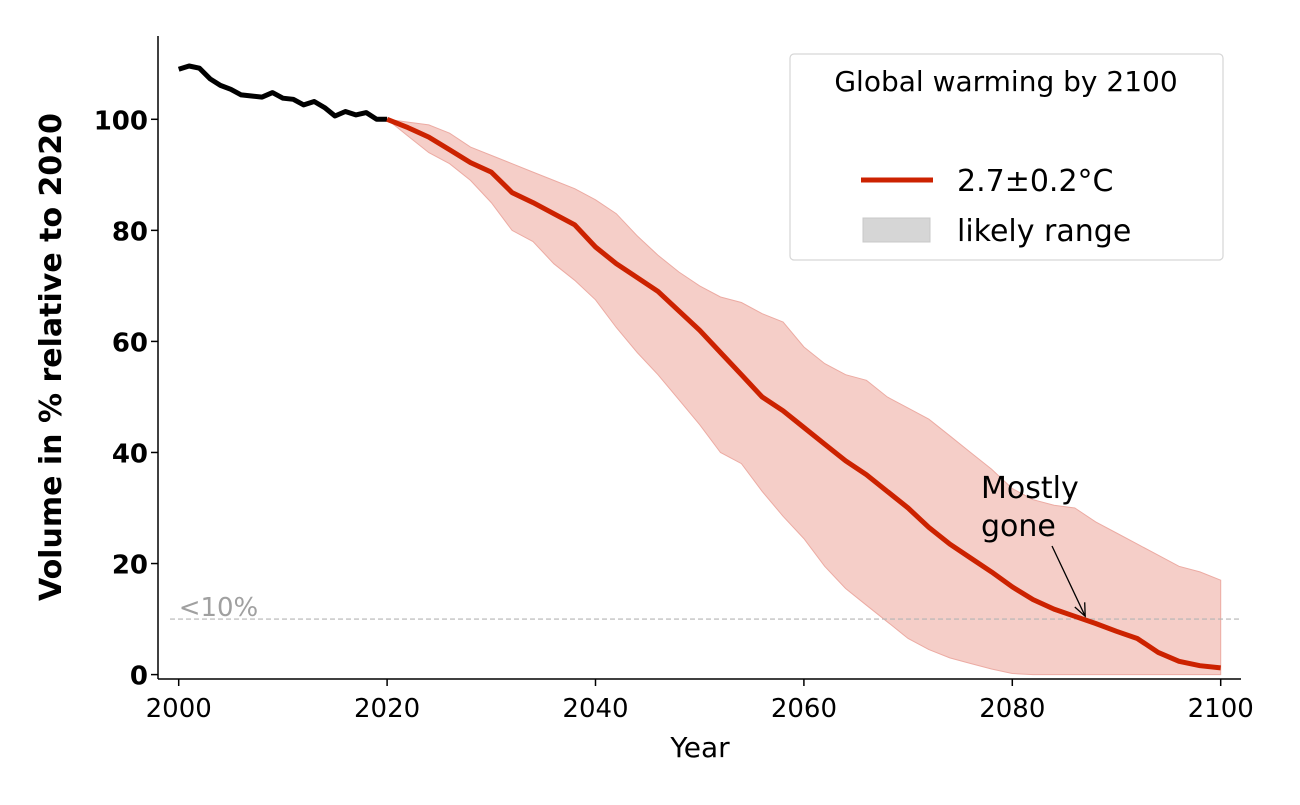  Describe the element at coordinates (1068, 581) in the screenshot. I see `annotation-arrow` at that location.